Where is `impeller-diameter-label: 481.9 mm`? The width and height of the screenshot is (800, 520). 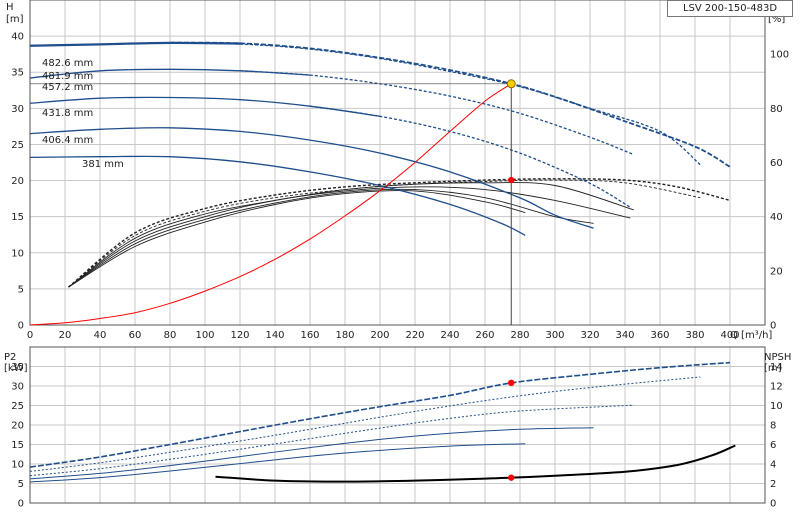 impeller-diameter-label: 481.9 mm is located at coordinates (67, 76).